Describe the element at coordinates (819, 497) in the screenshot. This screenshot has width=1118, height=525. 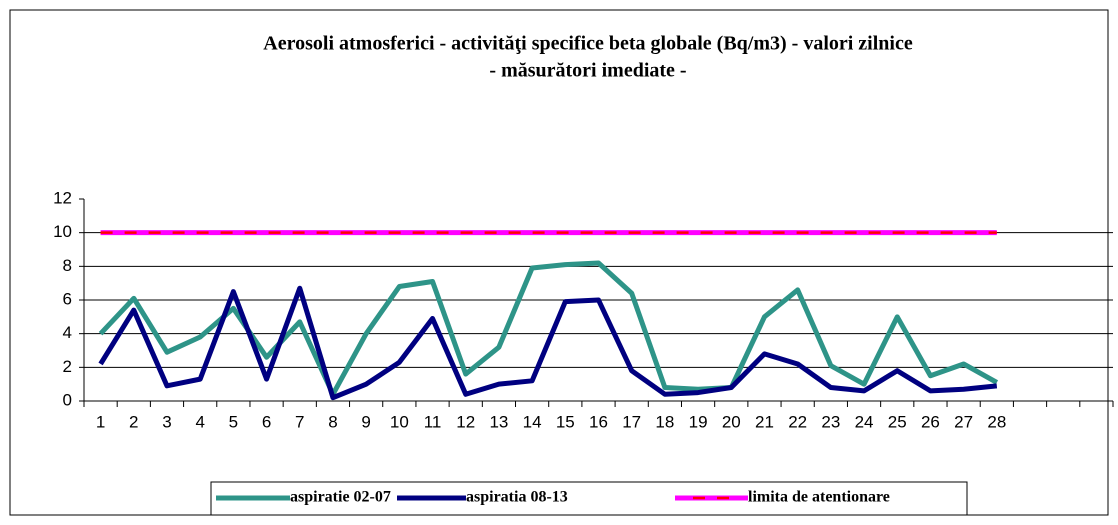
I see `legend-label: limita de atentionare` at that location.